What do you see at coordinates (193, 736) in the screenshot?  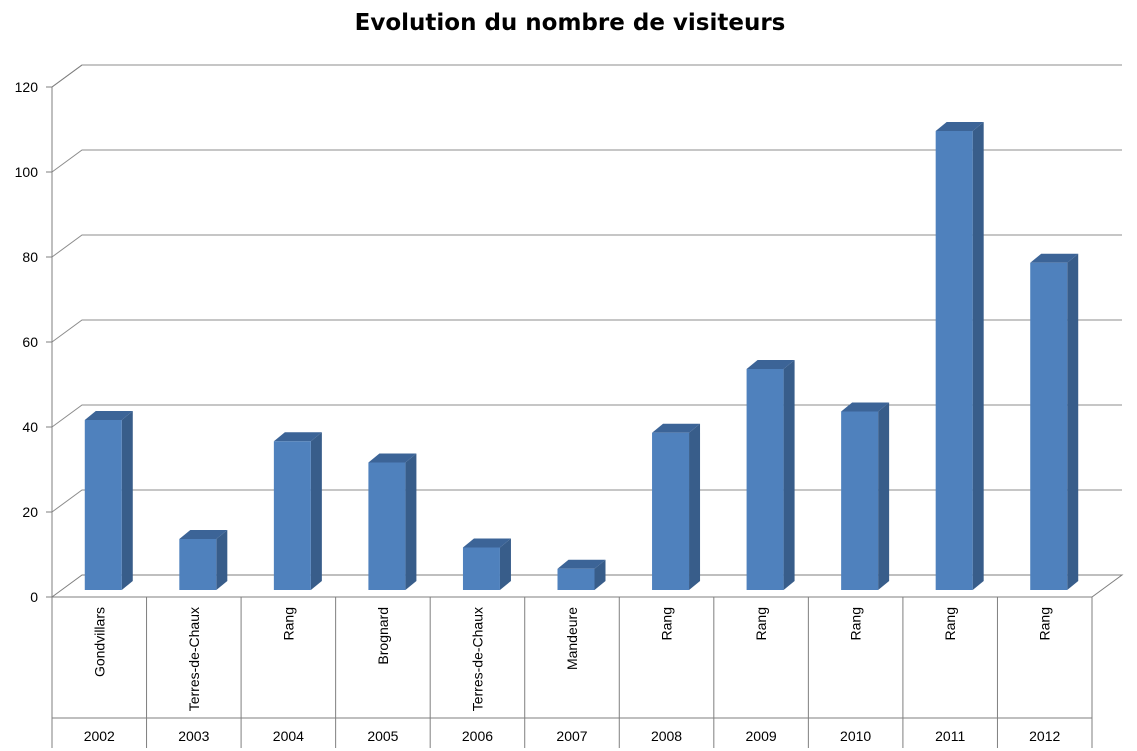 I see `category-year-label: 2003` at bounding box center [193, 736].